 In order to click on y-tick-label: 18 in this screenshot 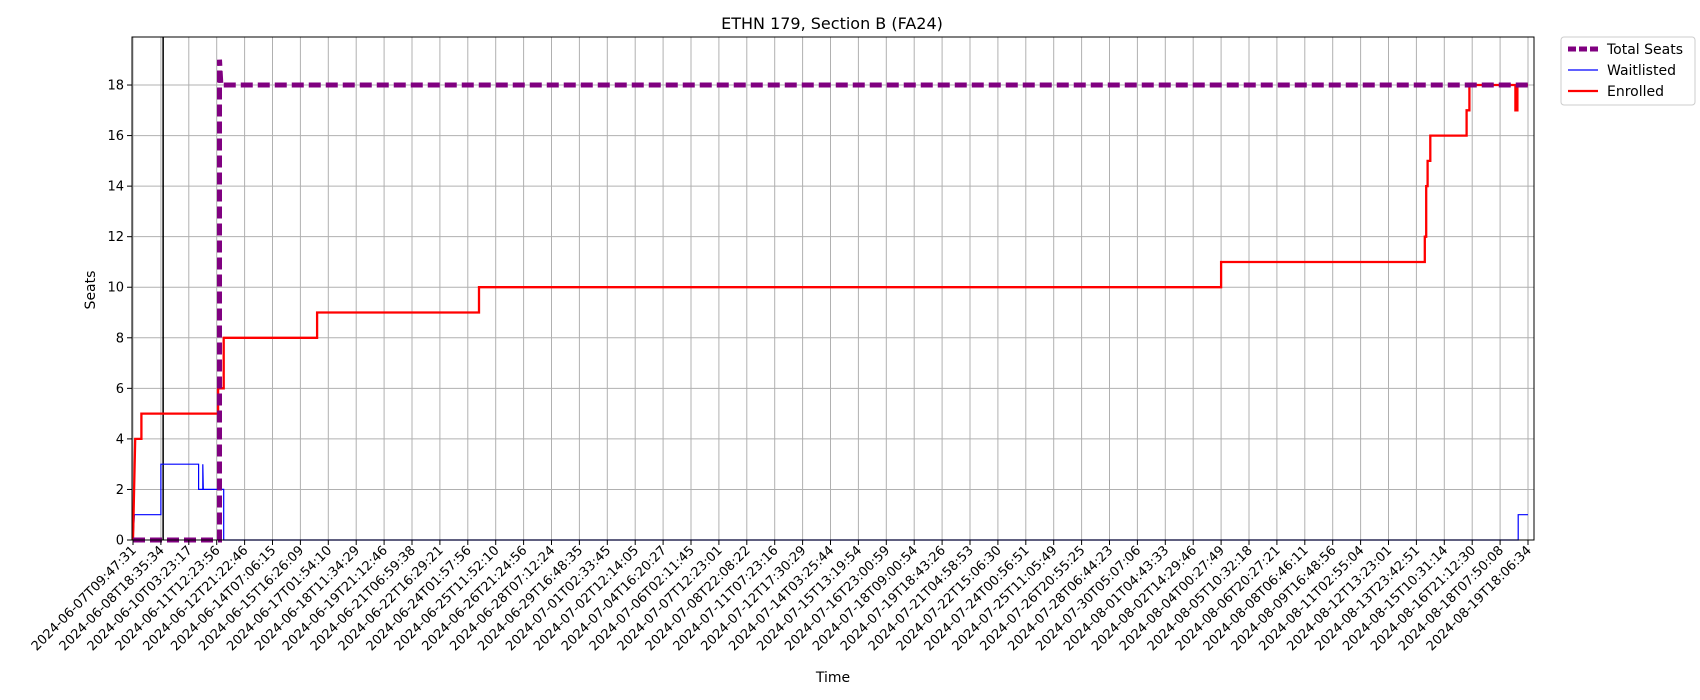, I will do `click(115, 86)`.